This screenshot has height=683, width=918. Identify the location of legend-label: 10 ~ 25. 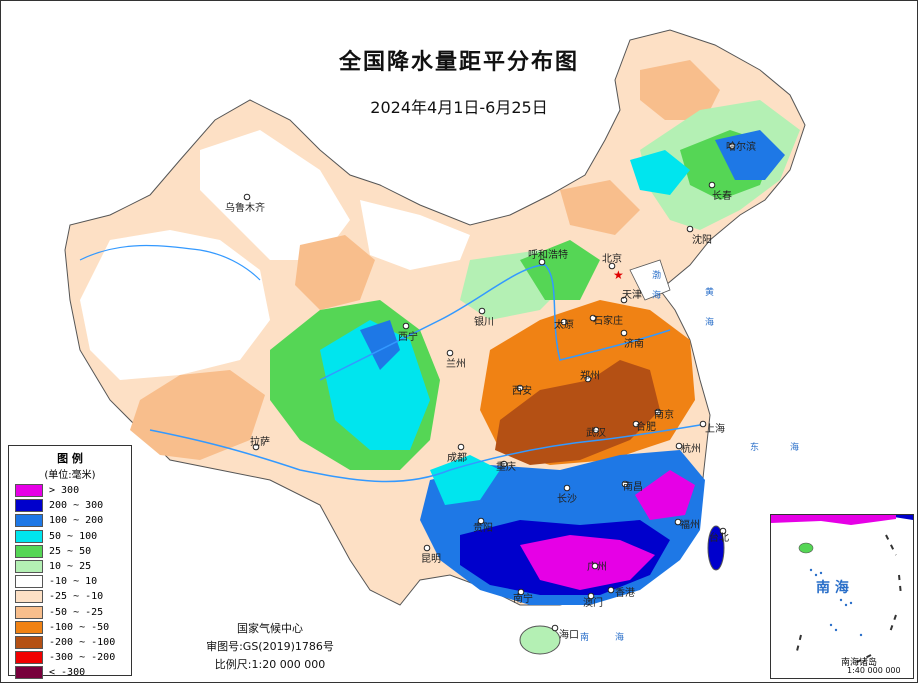
(70, 567).